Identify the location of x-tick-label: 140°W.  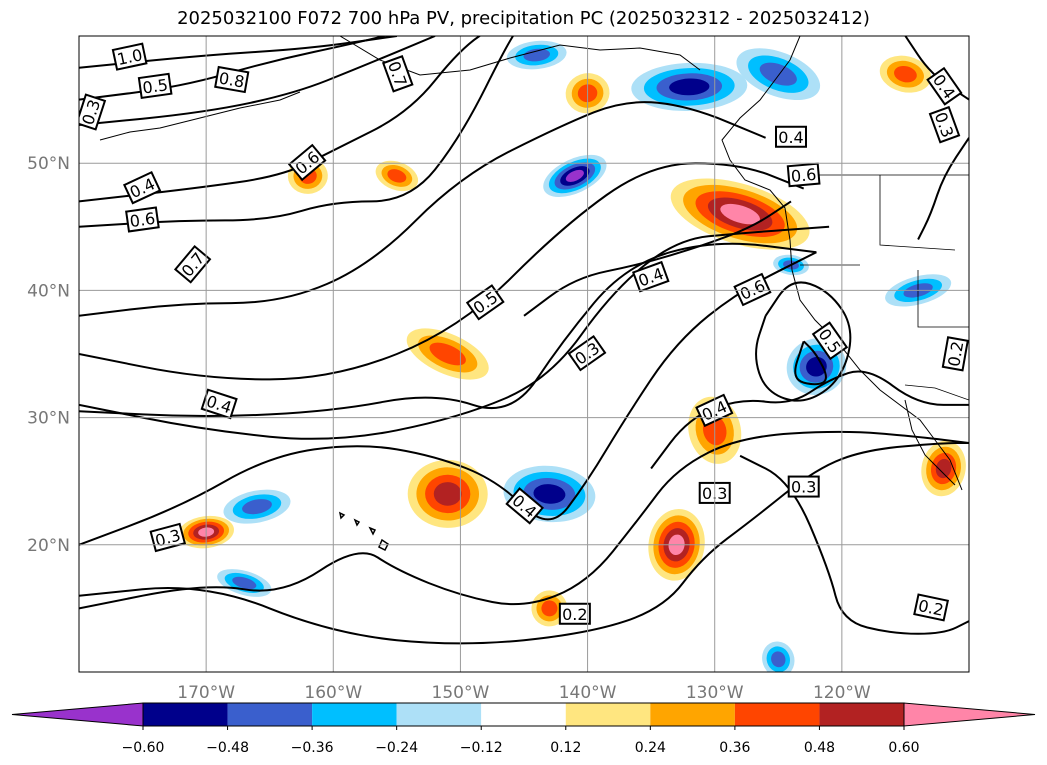
(588, 693).